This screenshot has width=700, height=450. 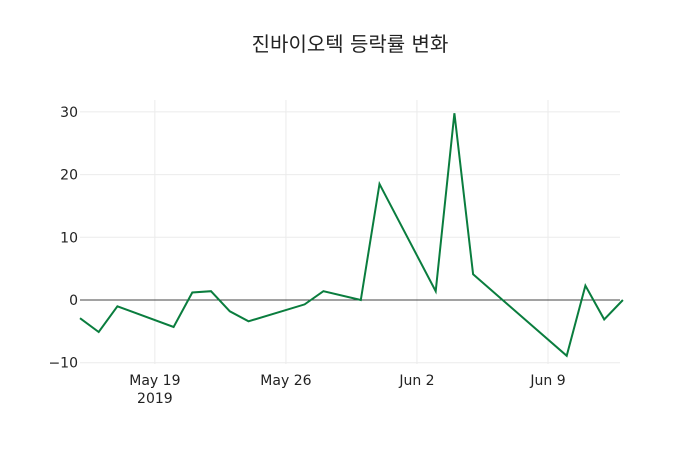 I want to click on x-tick-label: Jun 9, so click(x=547, y=381).